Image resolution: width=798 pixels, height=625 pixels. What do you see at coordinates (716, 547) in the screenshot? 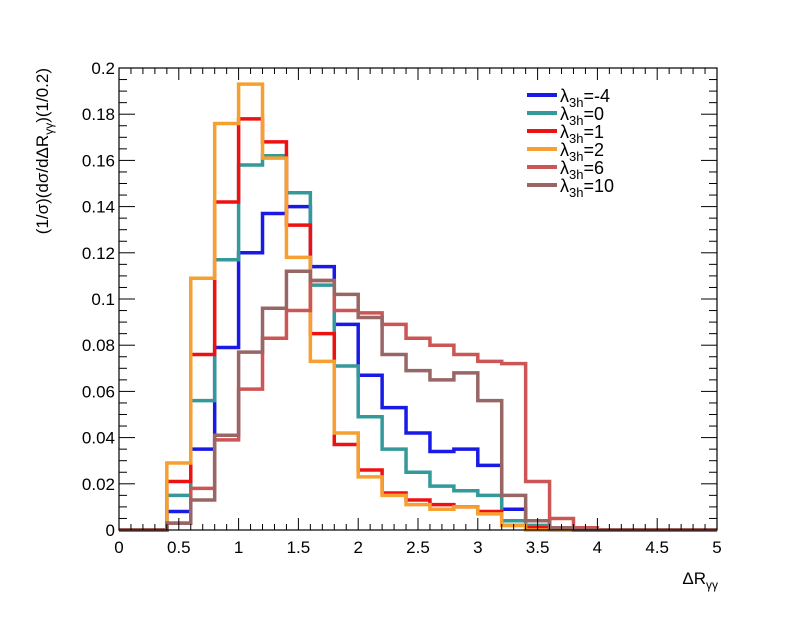
I see `x-tick-label: 5` at bounding box center [716, 547].